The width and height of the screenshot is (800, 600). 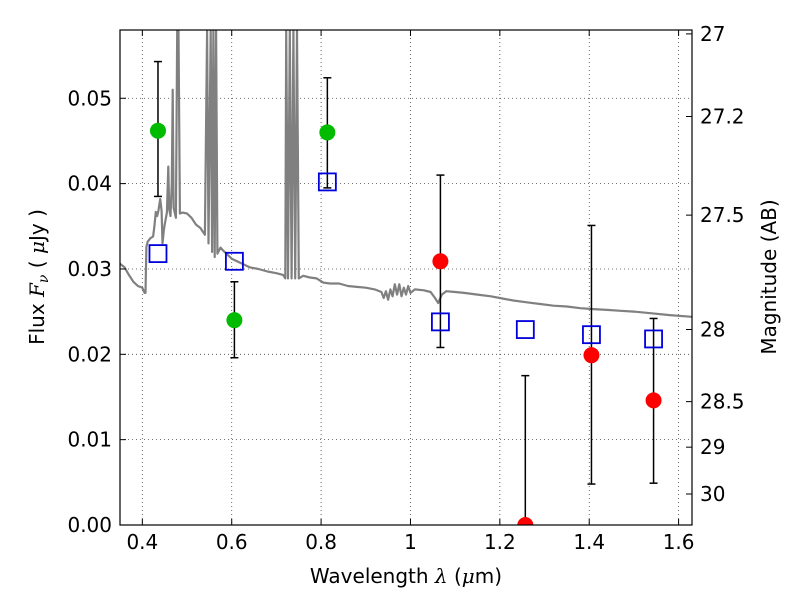 What do you see at coordinates (769, 276) in the screenshot?
I see `y2-axis-title: Magnitude (AB)` at bounding box center [769, 276].